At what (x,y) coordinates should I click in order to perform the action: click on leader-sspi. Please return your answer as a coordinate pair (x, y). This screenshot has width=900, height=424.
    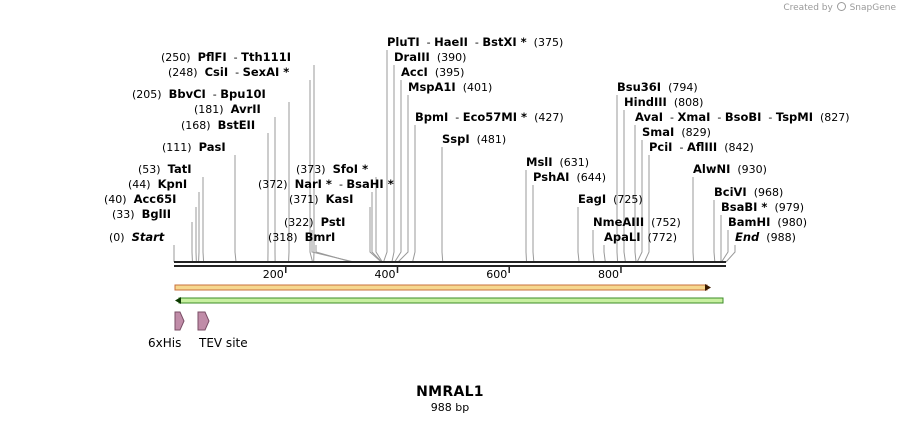
    Looking at the image, I should click on (442, 205).